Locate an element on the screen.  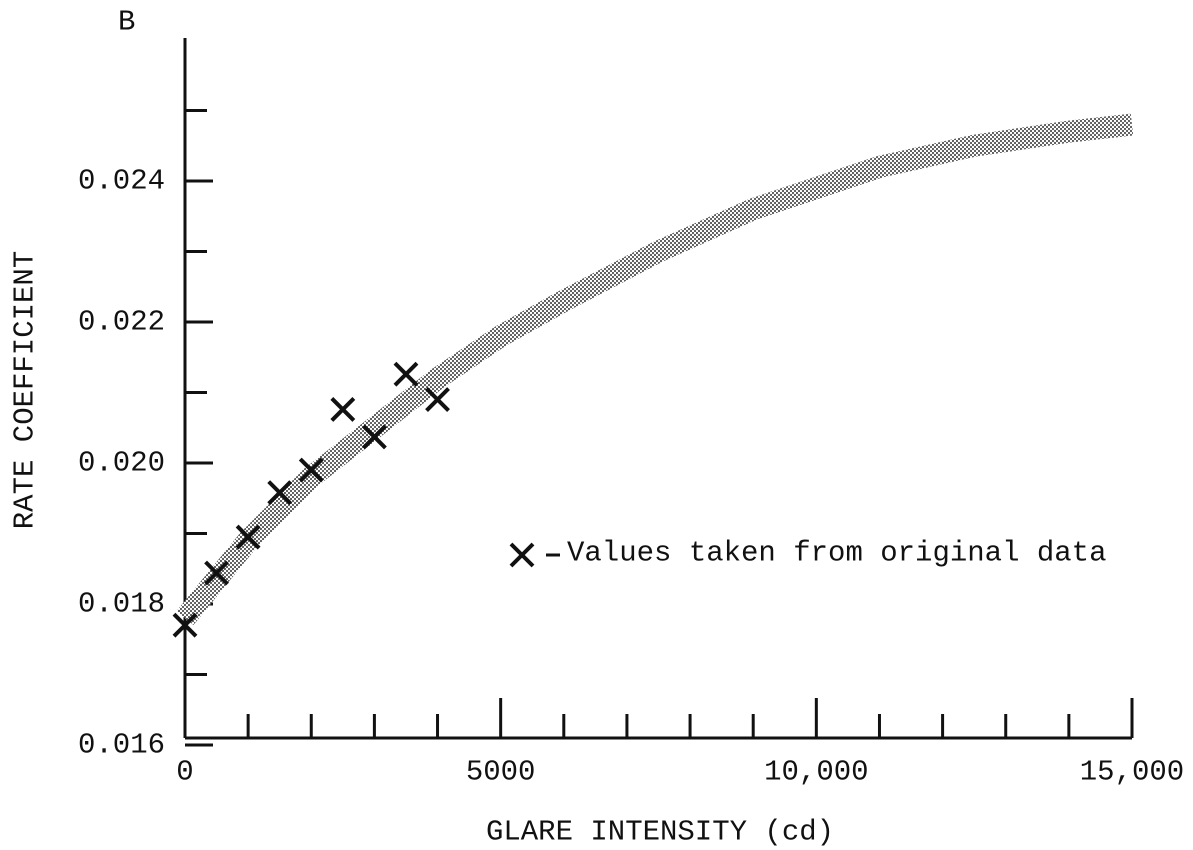
x-axis-label: GLARE INTENSITY (cd) is located at coordinates (660, 832).